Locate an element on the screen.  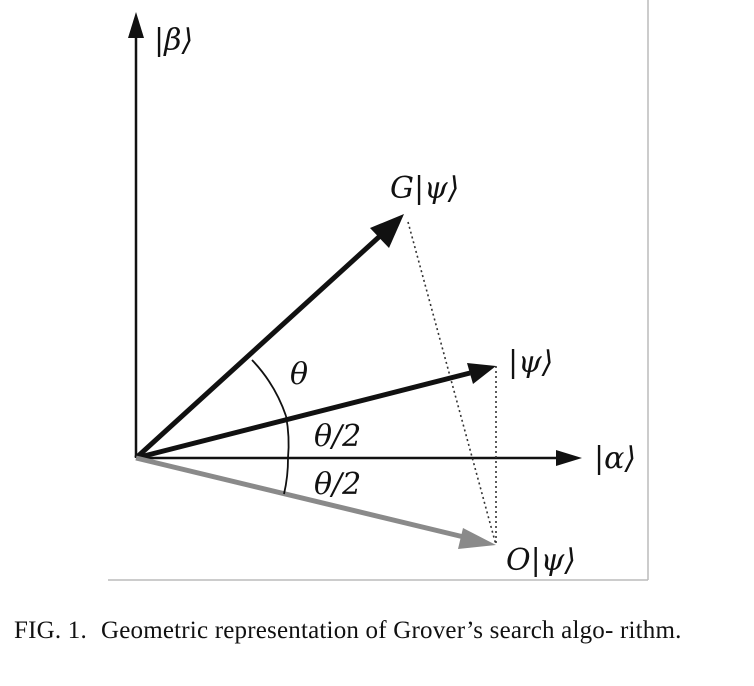
theta-label: θ is located at coordinates (299, 374).